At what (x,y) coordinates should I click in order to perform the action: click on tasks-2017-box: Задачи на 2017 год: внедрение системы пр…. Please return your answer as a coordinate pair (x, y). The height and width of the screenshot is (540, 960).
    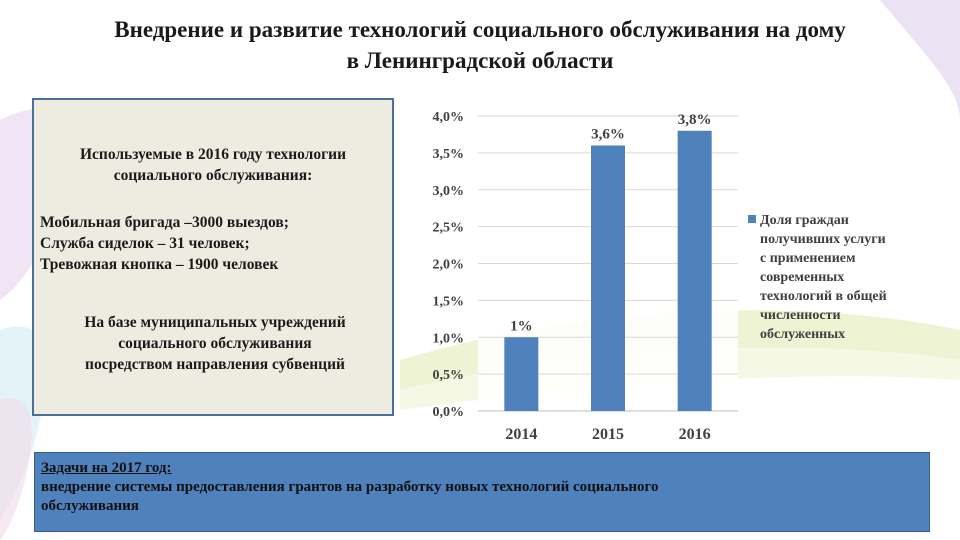
    Looking at the image, I should click on (482, 492).